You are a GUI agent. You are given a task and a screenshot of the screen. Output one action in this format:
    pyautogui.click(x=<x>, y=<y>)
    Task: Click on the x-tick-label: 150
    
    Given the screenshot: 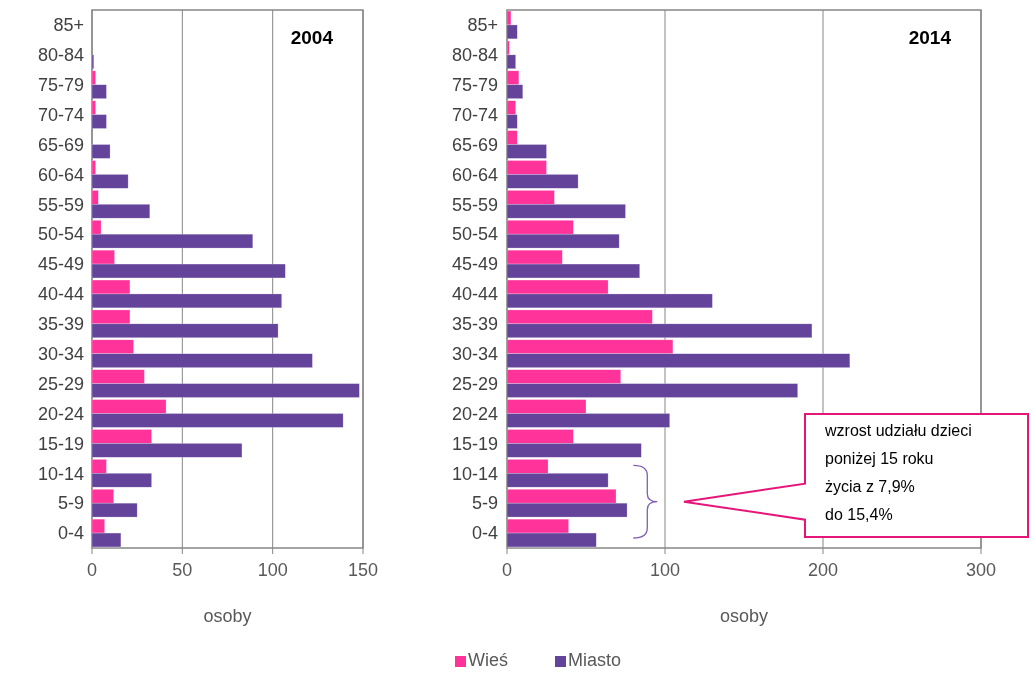 What is the action you would take?
    pyautogui.click(x=363, y=570)
    